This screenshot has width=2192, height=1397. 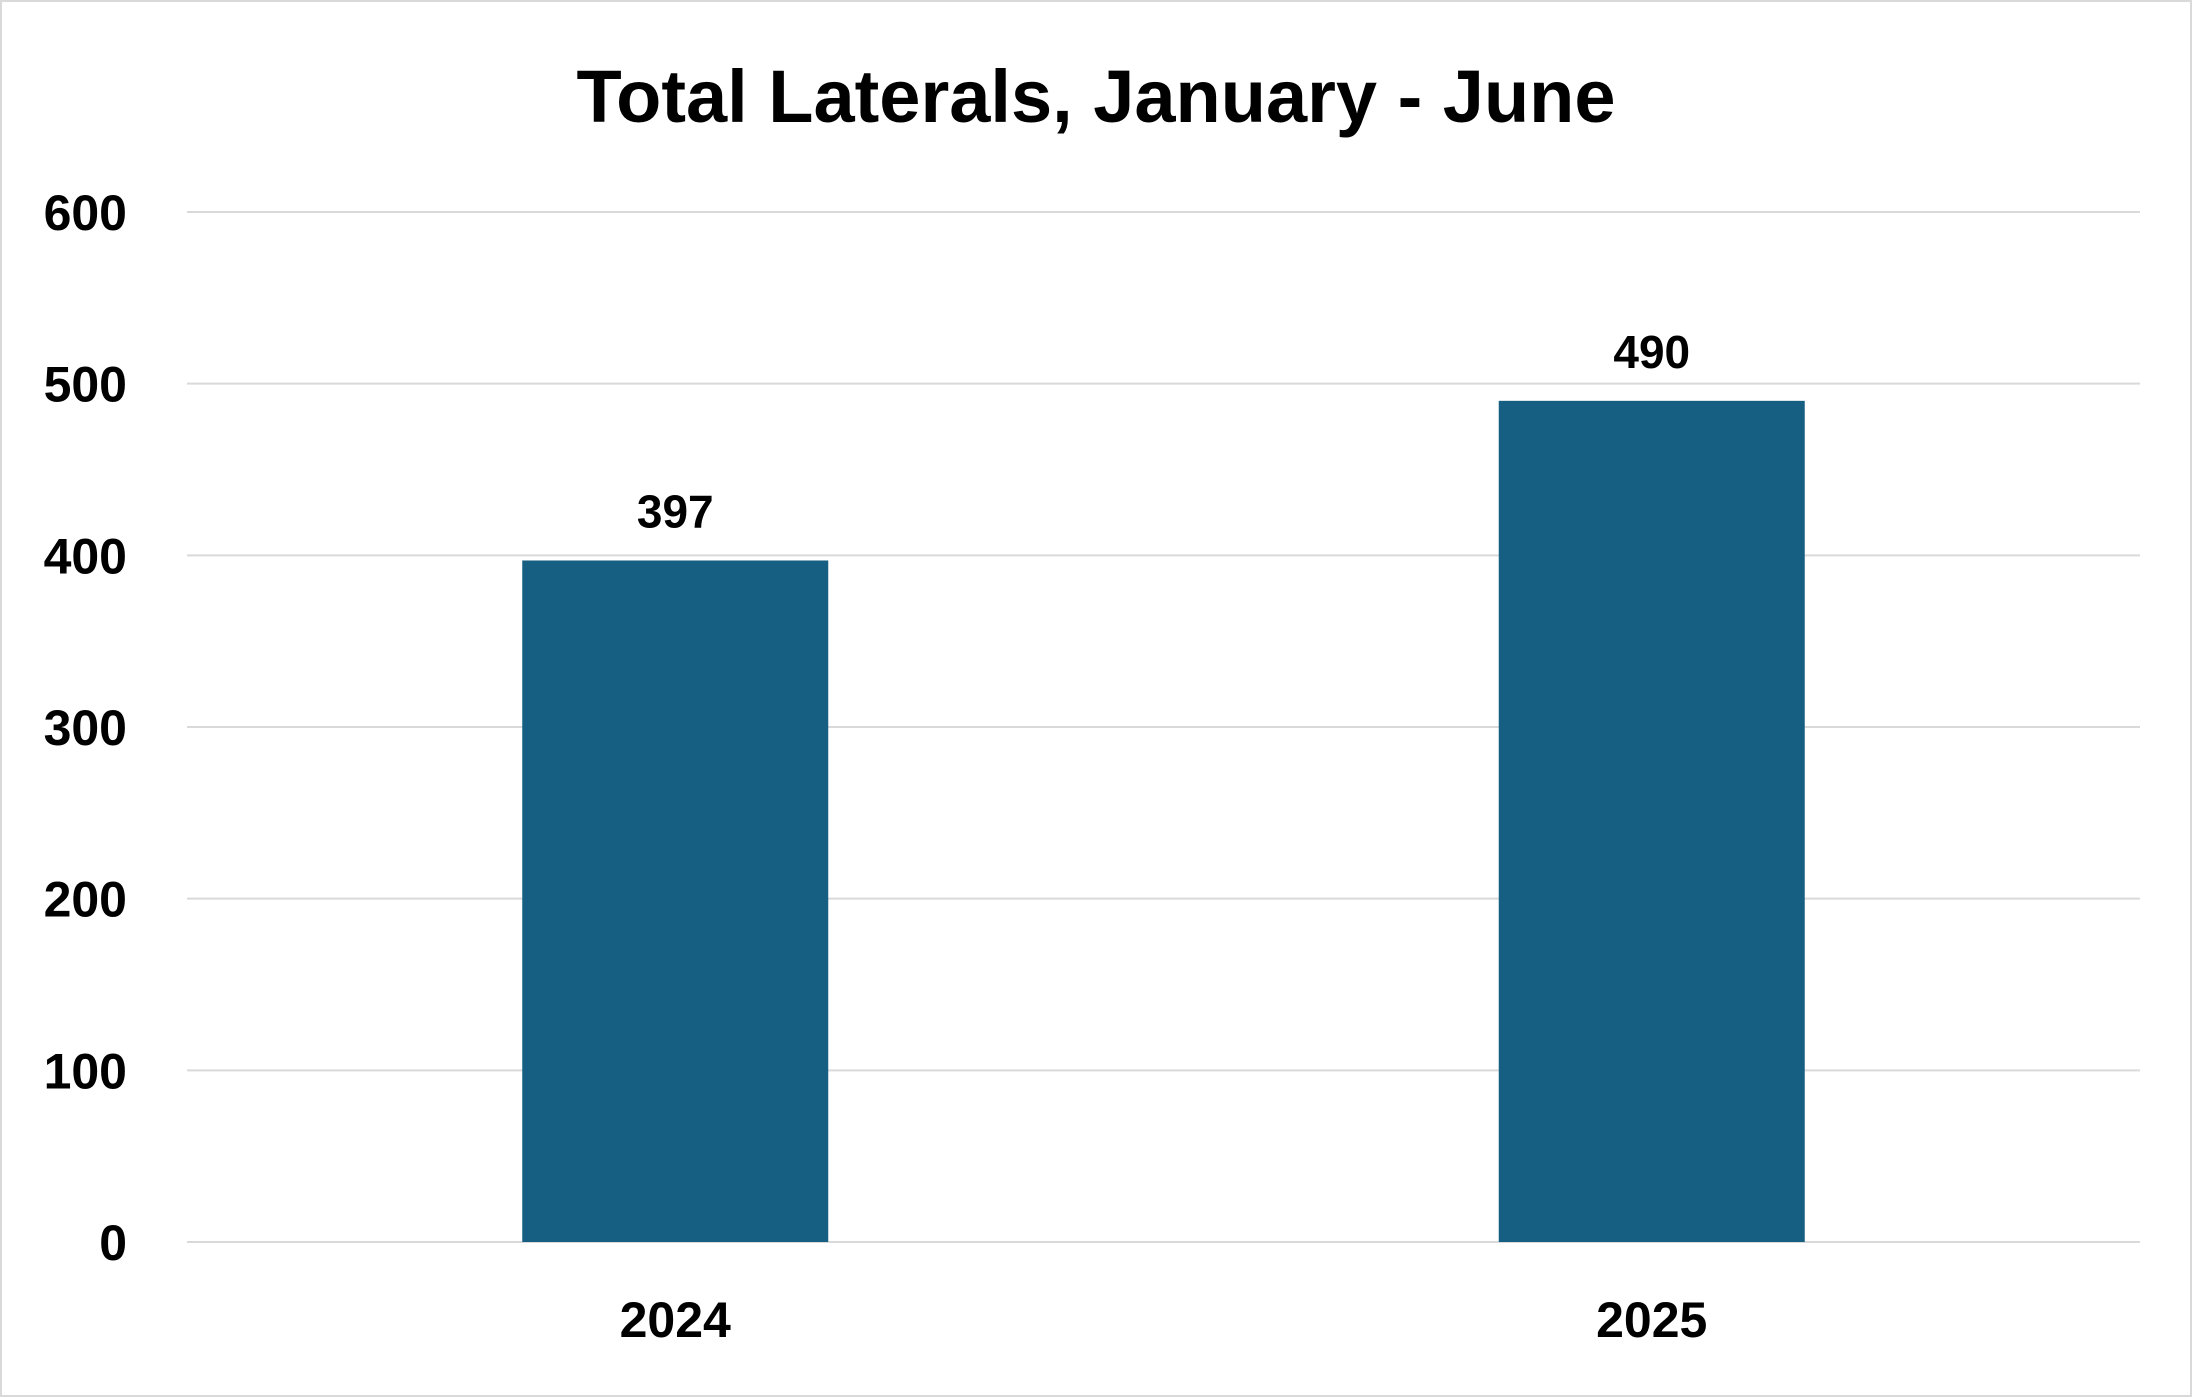 I want to click on x-axis-tick-labels: 2024 2025, so click(x=1164, y=1320).